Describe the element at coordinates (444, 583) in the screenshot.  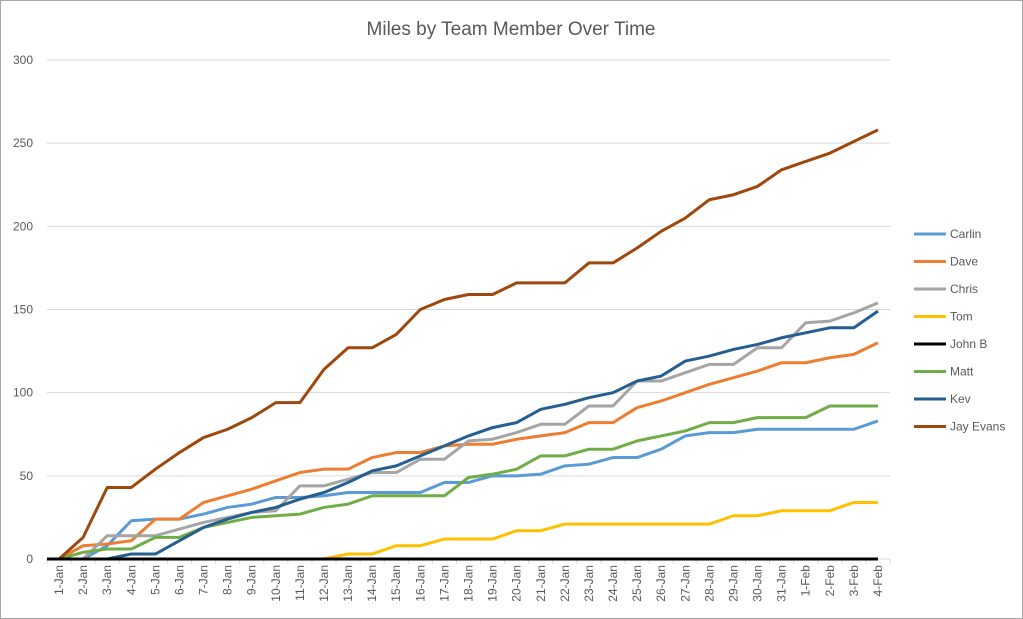
I see `x-tick-label: 17-Jan` at that location.